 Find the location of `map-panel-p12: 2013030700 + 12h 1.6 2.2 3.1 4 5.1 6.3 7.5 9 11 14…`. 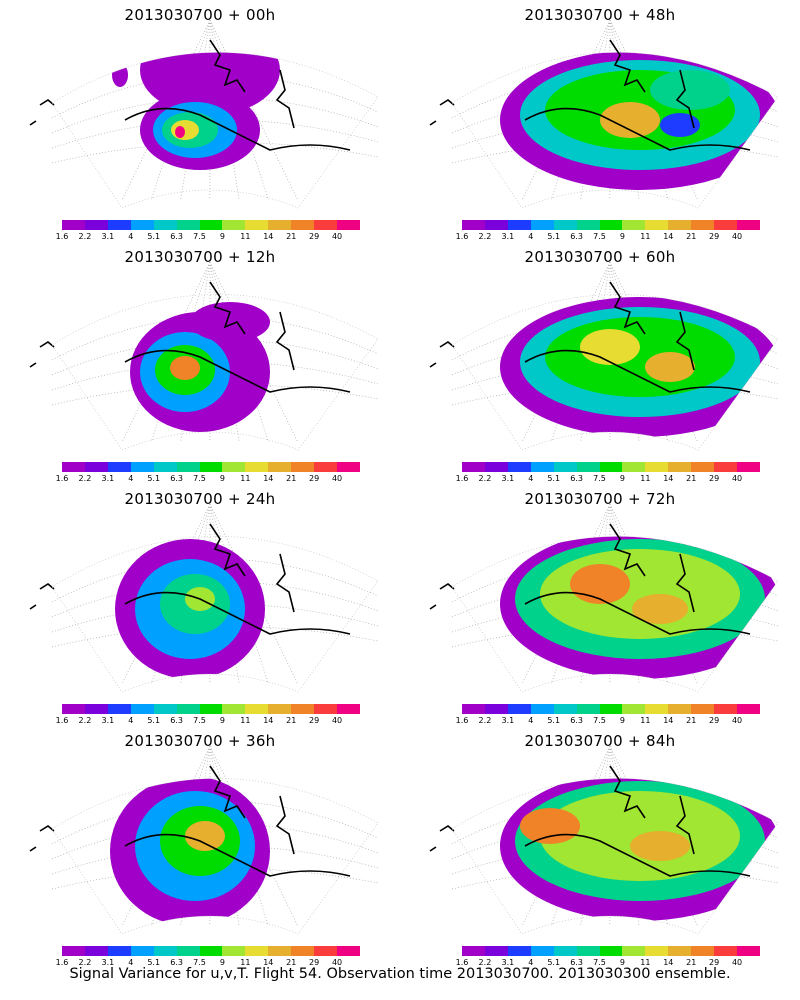

map-panel-p12: 2013030700 + 12h 1.6 2.2 3.1 4 5.1 6.3 7.5 9 11 14… is located at coordinates (200, 363).